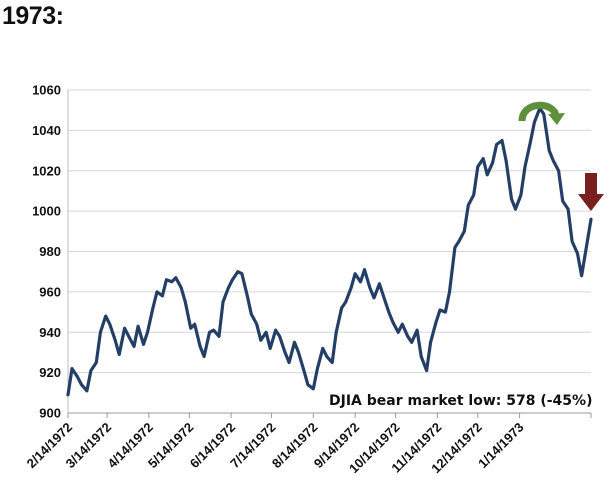 Image resolution: width=615 pixels, height=503 pixels. Describe the element at coordinates (46, 130) in the screenshot. I see `y-tick-label: 1040` at that location.